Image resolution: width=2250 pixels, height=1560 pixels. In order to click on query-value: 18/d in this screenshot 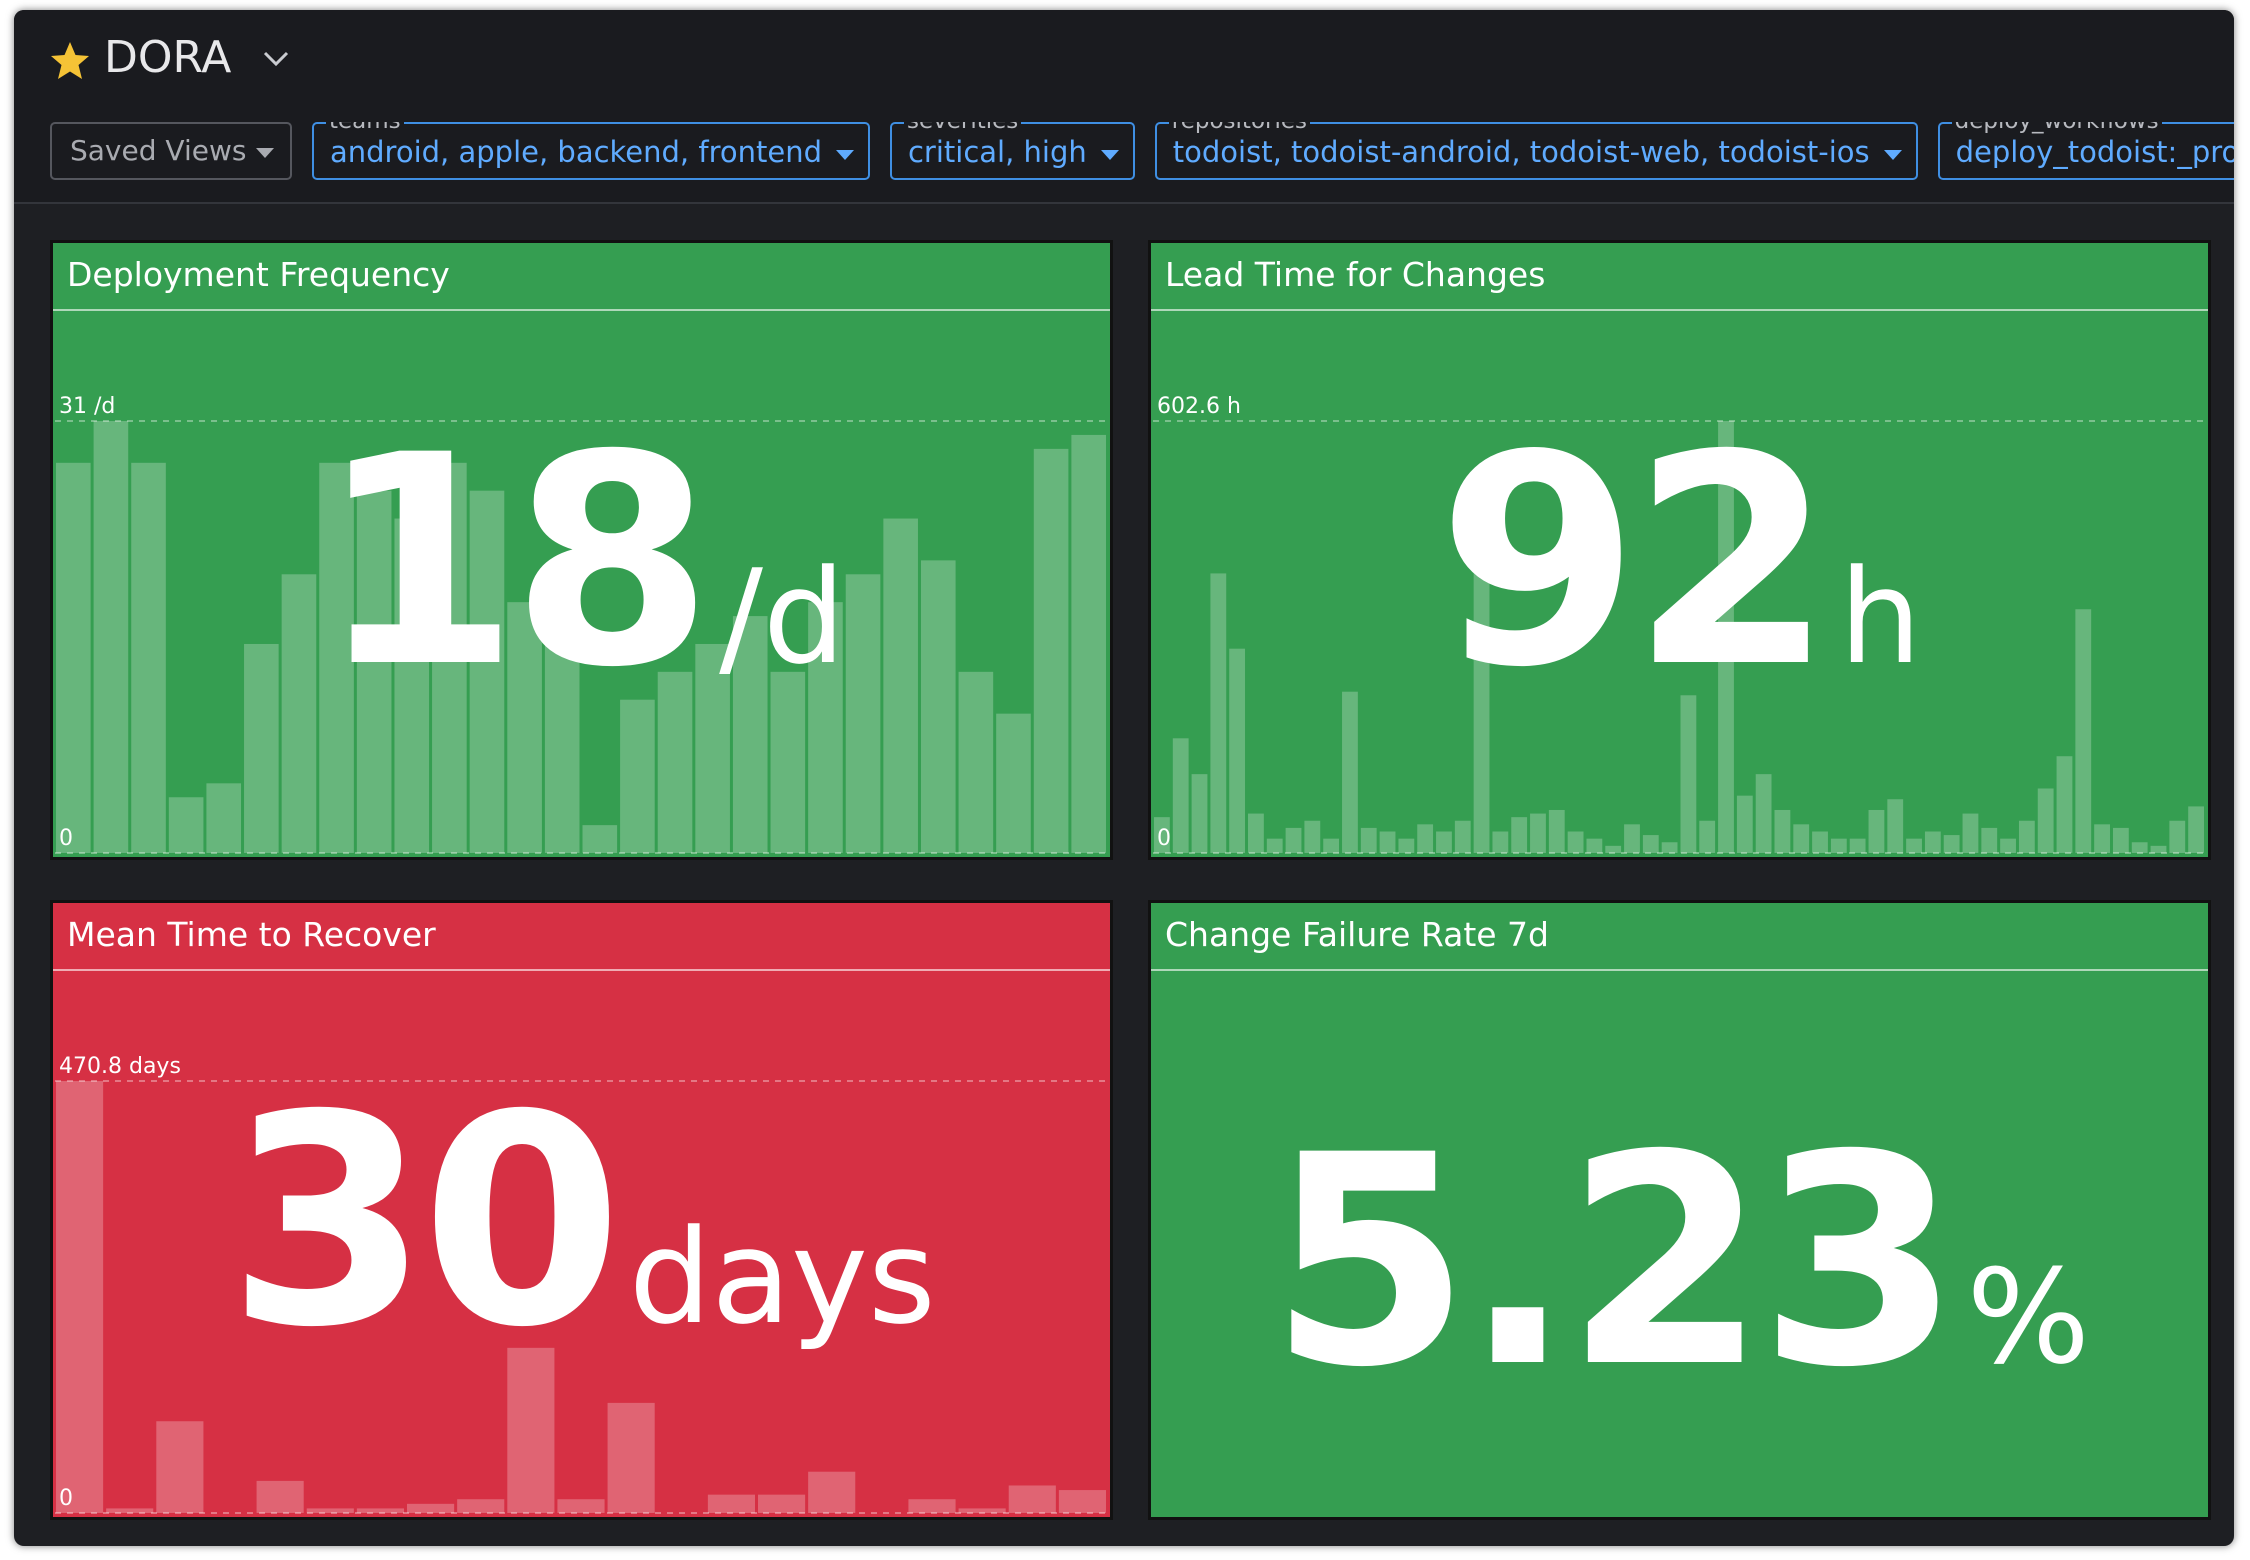, I will do `click(581, 563)`.